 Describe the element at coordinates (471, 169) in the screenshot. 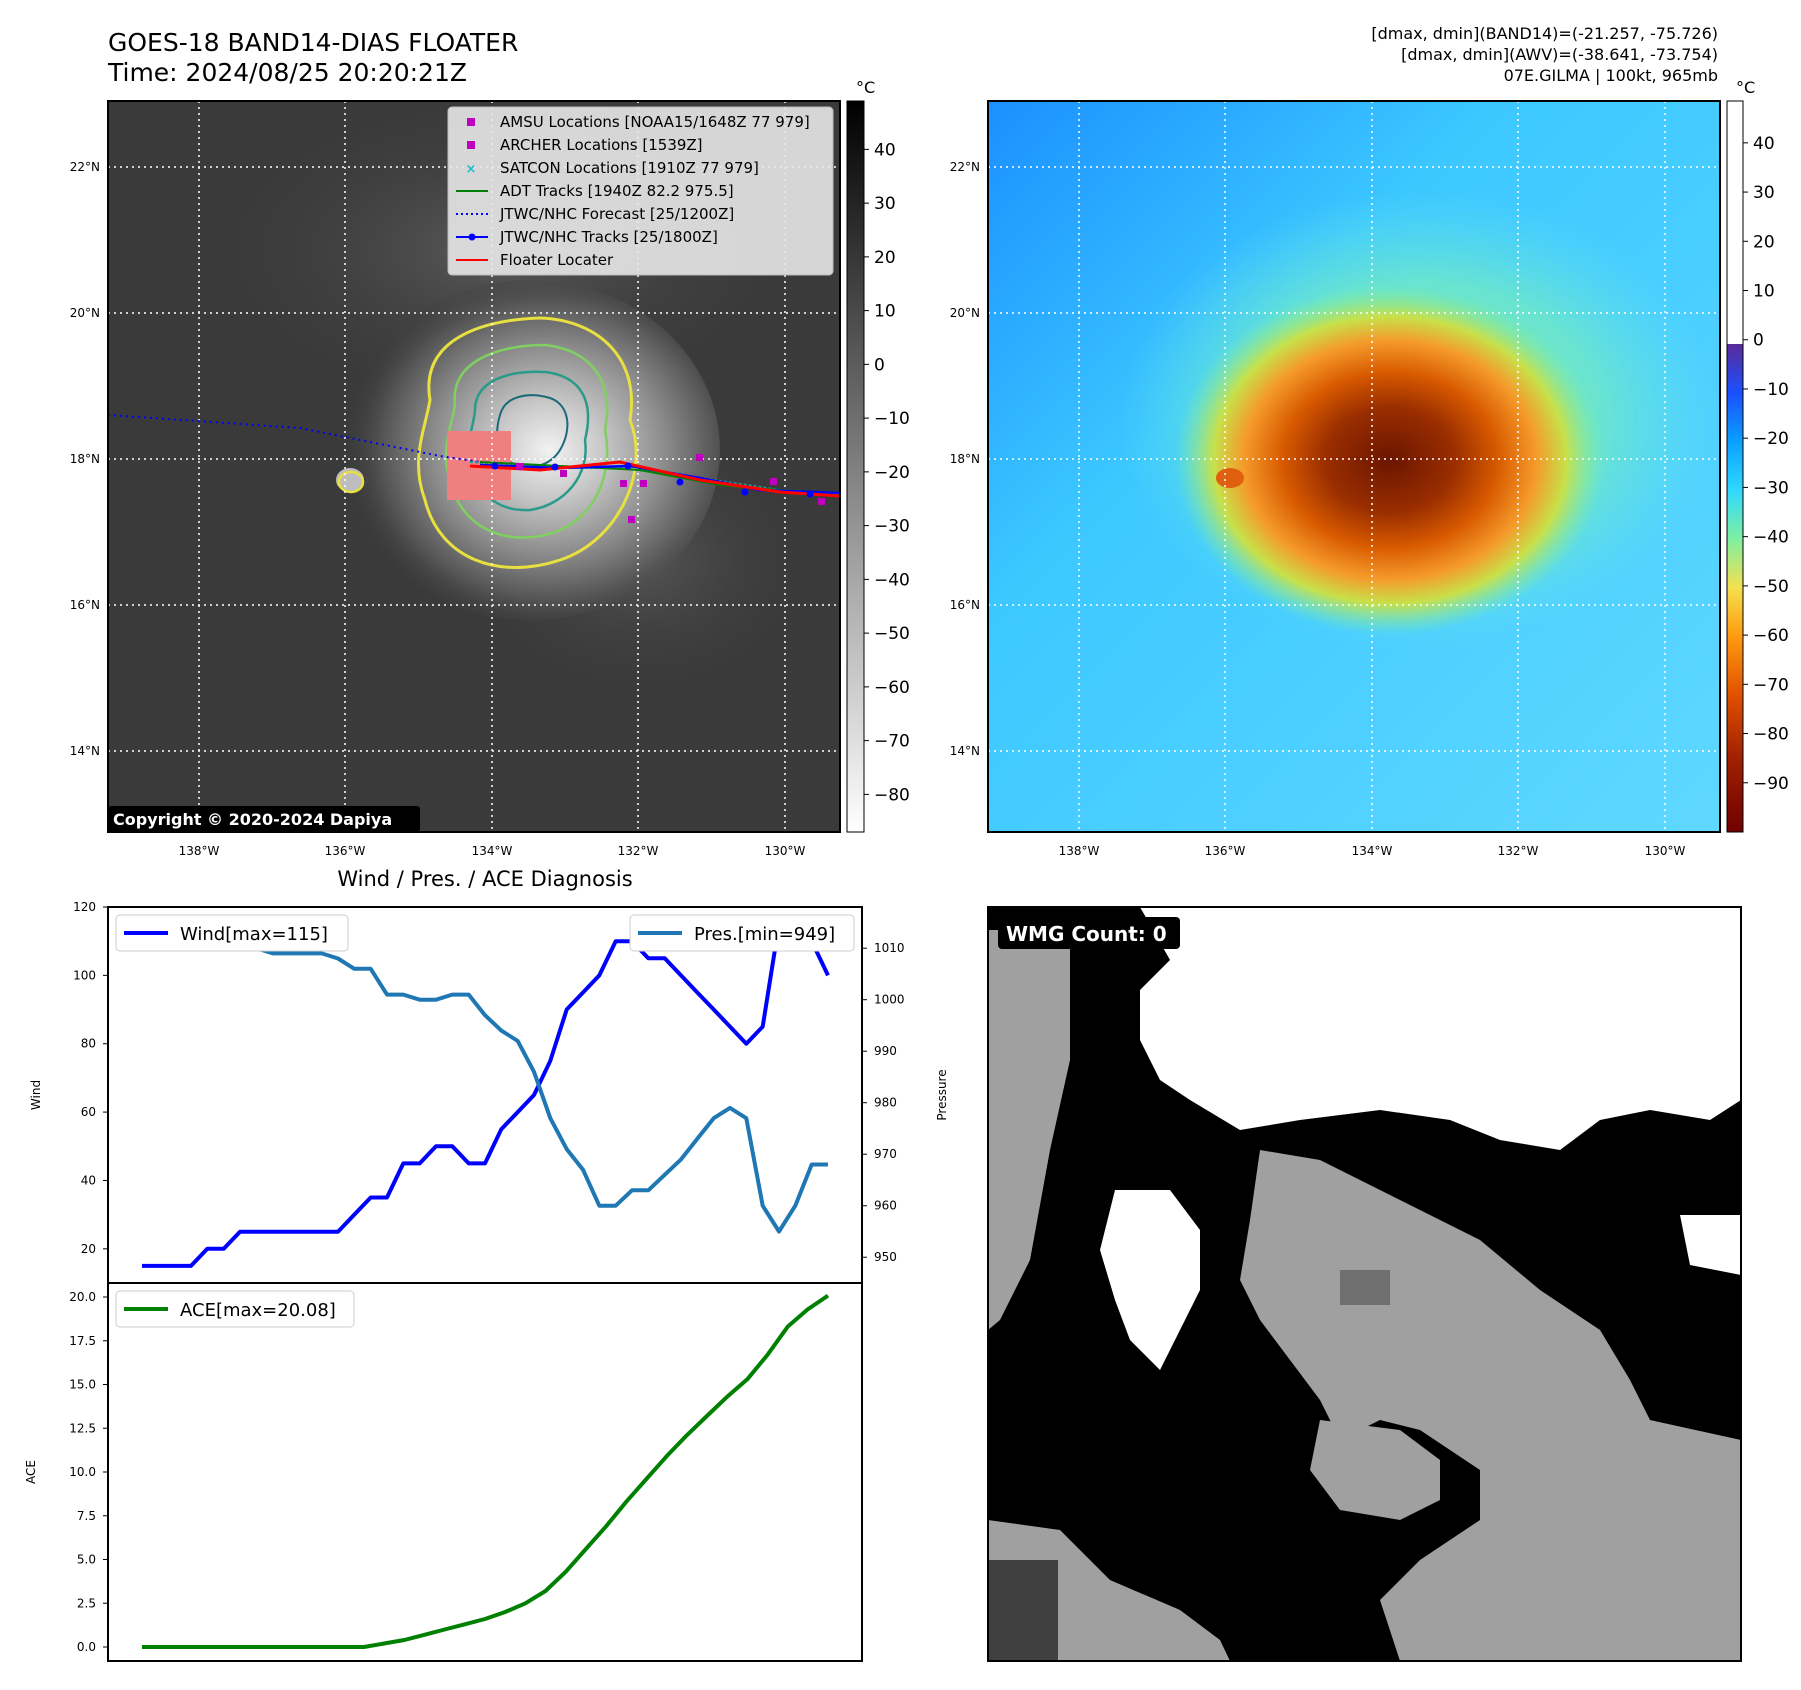

I see `legend-x-marker: ×` at that location.